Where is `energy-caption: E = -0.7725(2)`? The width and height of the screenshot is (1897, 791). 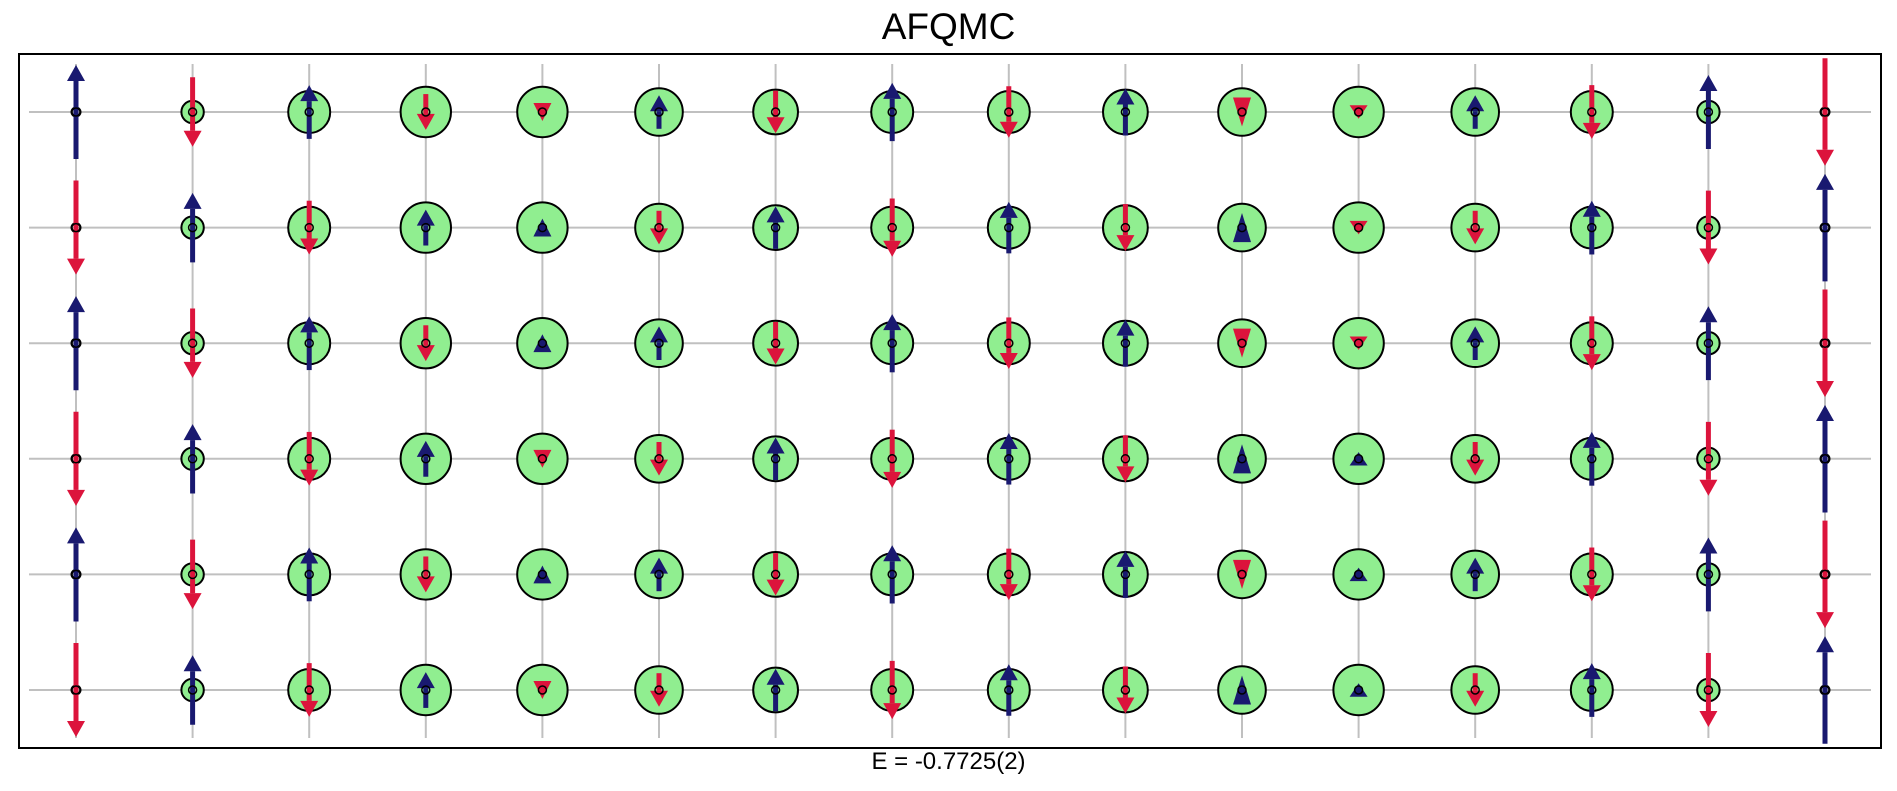 energy-caption: E = -0.7725(2) is located at coordinates (948, 761).